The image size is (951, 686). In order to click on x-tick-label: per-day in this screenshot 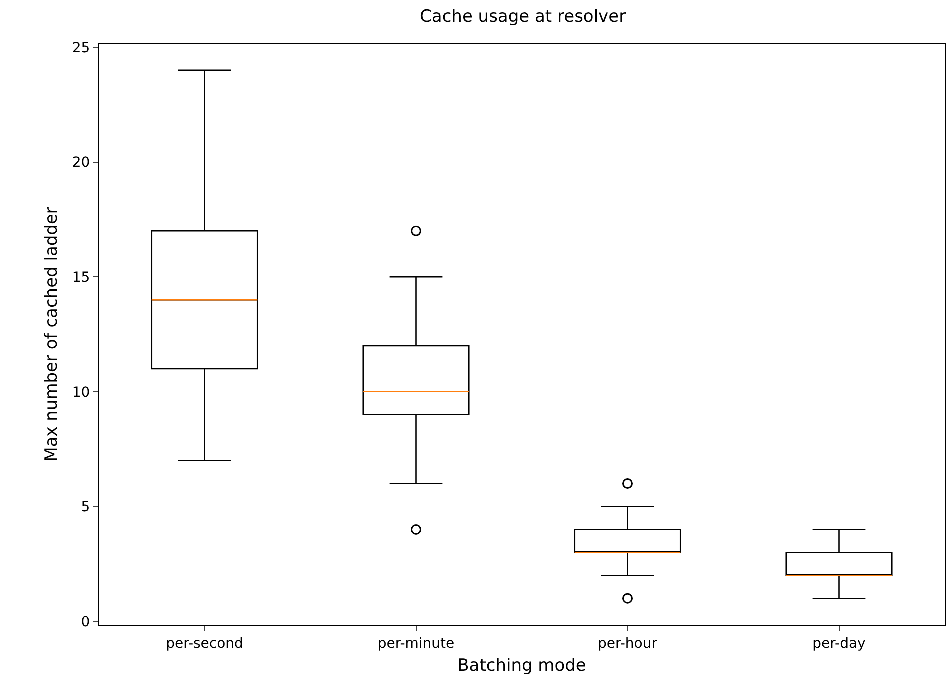, I will do `click(839, 644)`.